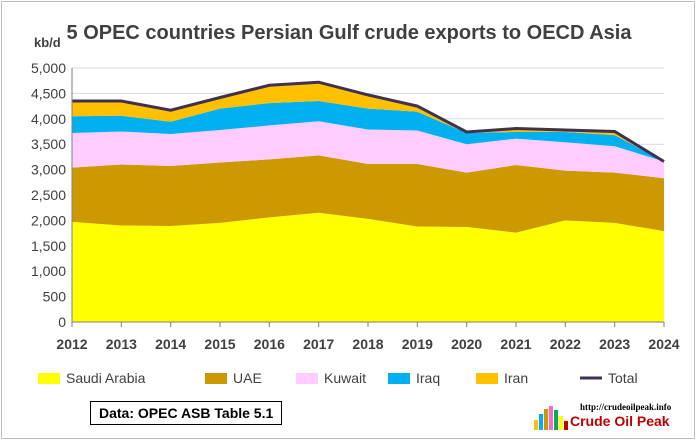  What do you see at coordinates (121, 344) in the screenshot?
I see `x-tick-label: 2013` at bounding box center [121, 344].